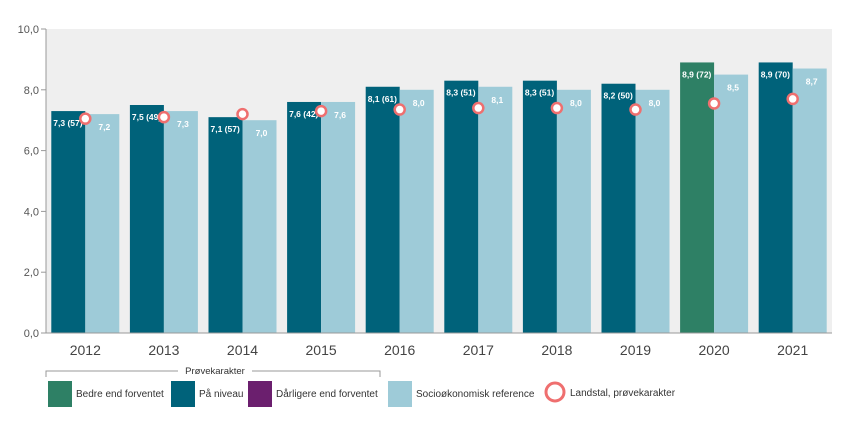  I want to click on x-tick-label: 2018, so click(556, 350).